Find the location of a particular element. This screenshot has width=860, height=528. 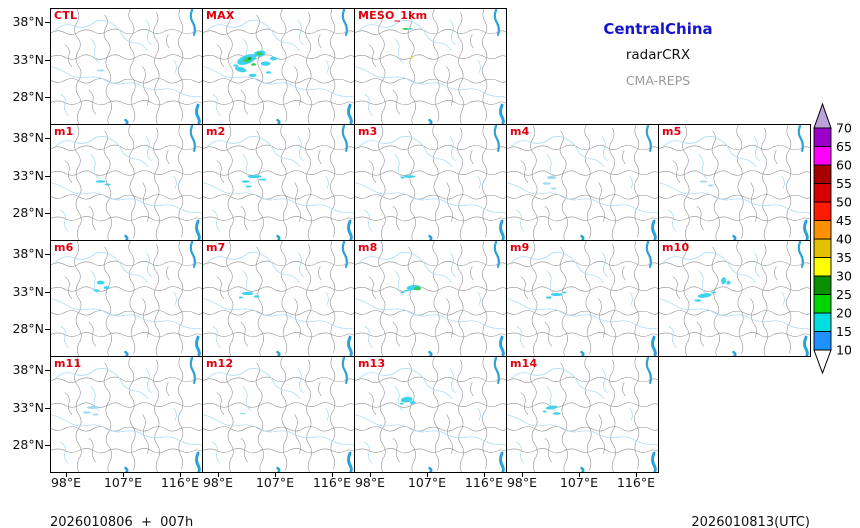

lat-label-row1-1: 33°N is located at coordinates (28, 175).